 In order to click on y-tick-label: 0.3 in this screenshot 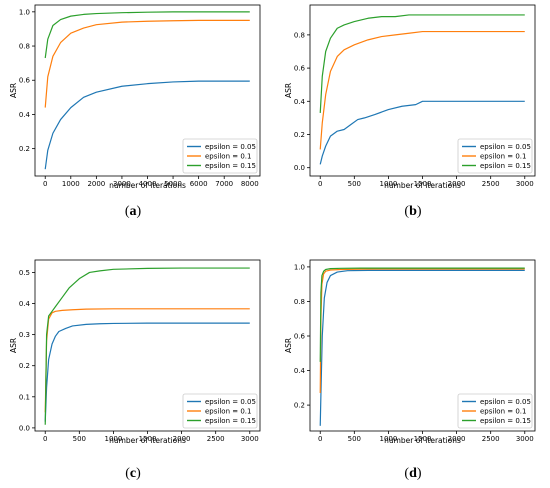, I will do `click(24, 335)`.